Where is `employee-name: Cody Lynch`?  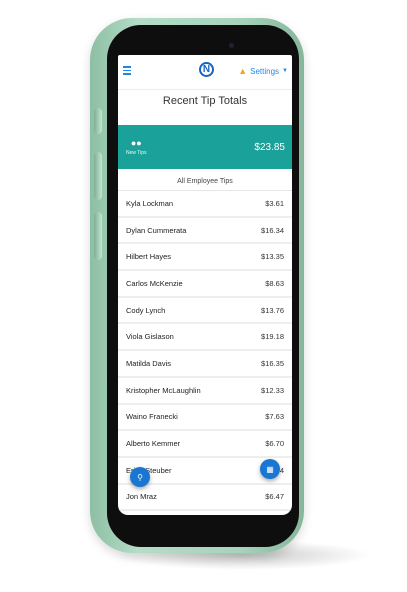 employee-name: Cody Lynch is located at coordinates (146, 310).